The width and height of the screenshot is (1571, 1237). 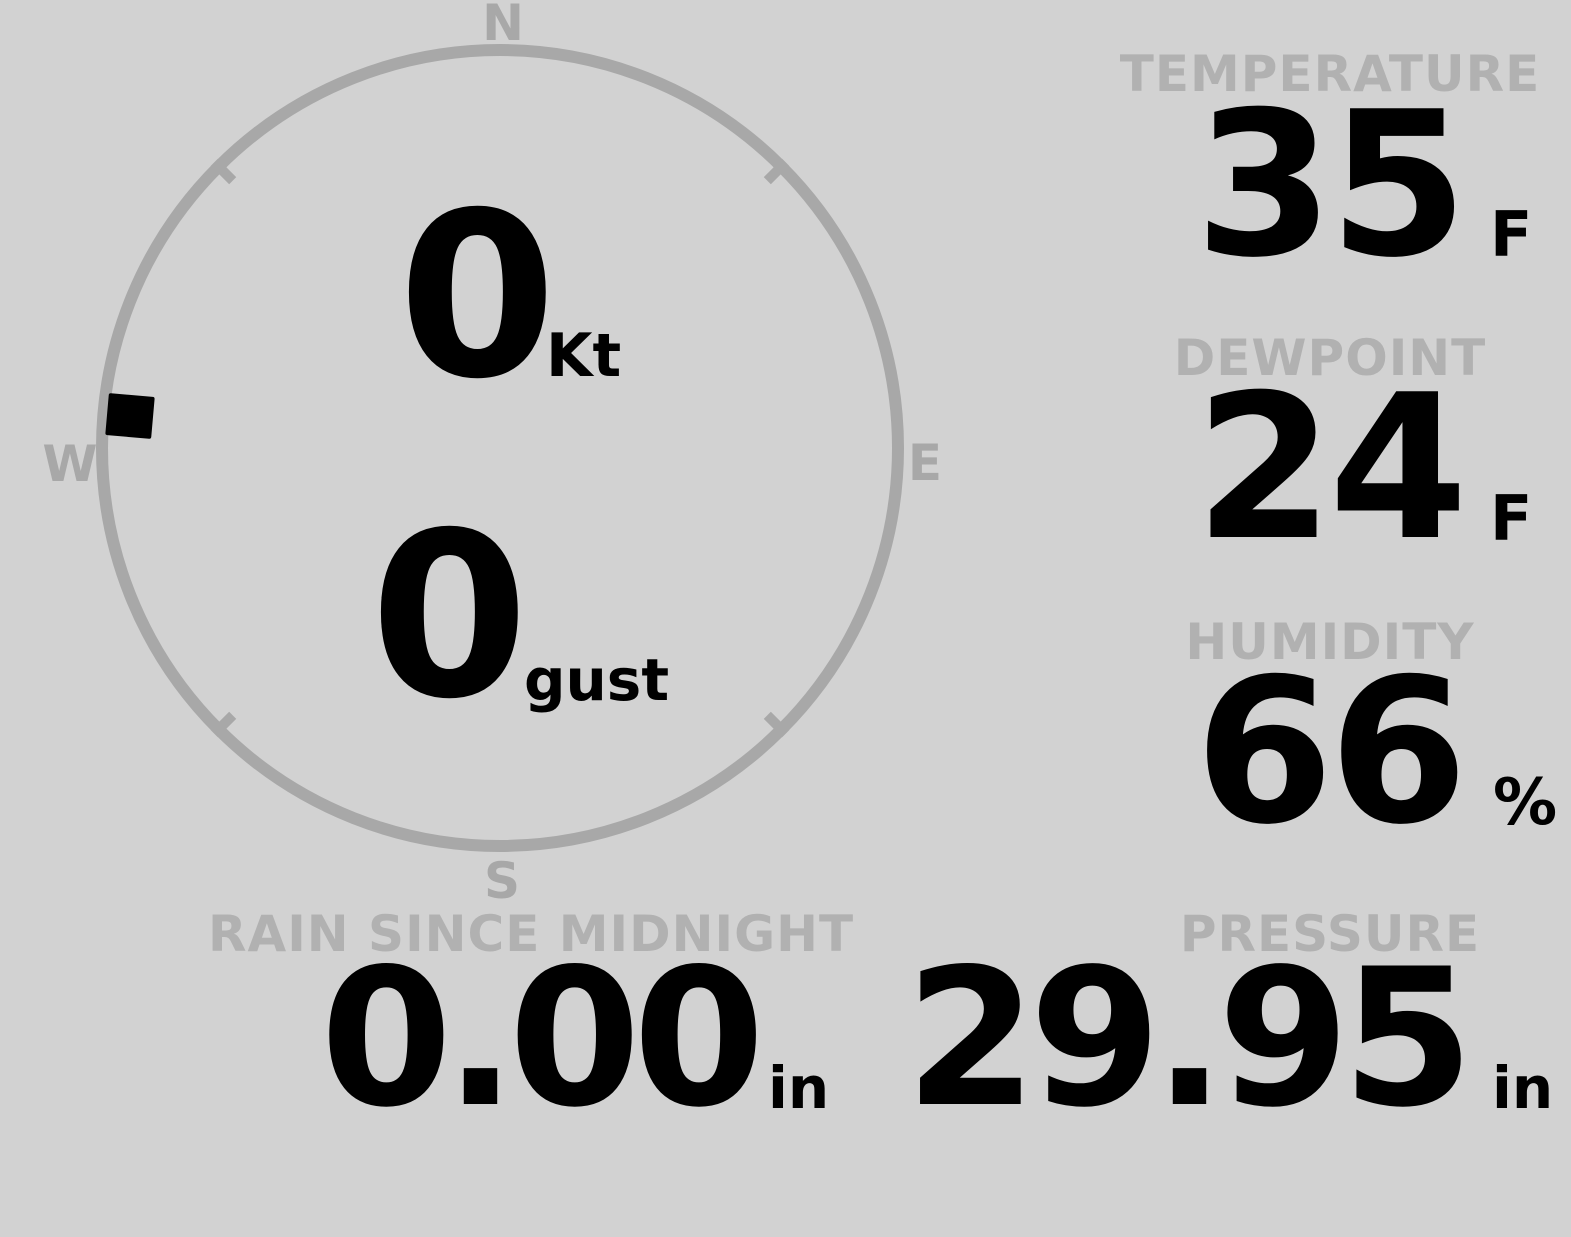 I want to click on compass-tick-sw, so click(x=223, y=724).